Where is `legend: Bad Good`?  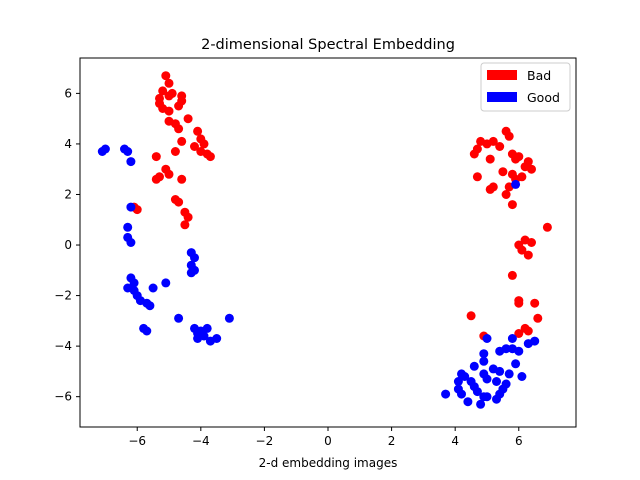
legend: Bad Good is located at coordinates (525, 87).